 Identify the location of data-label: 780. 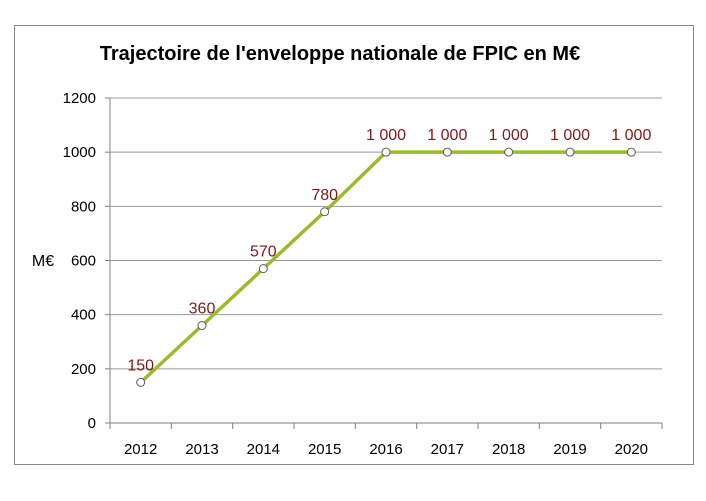
(324, 195).